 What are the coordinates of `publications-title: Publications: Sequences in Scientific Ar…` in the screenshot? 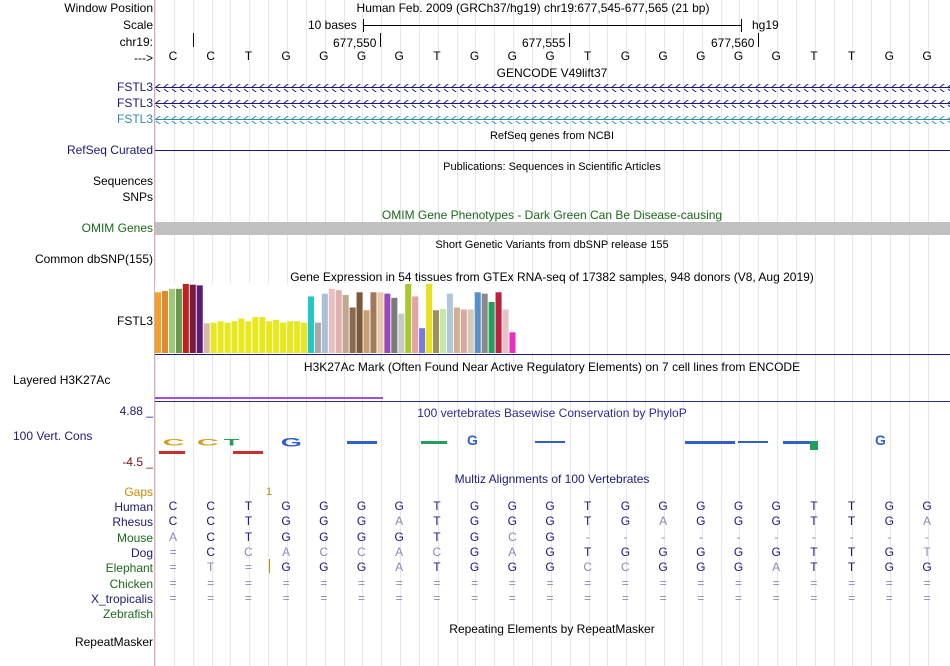 It's located at (552, 167).